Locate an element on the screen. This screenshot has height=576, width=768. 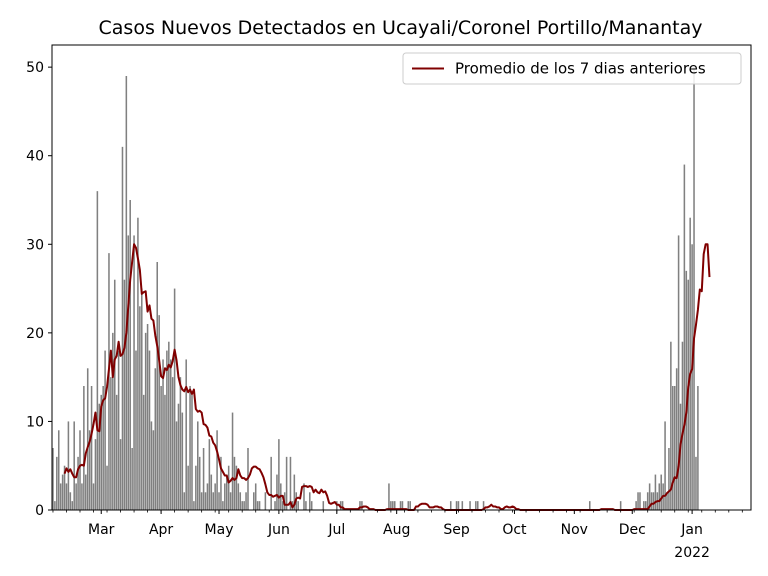
x-tick-sublabel: 2022 is located at coordinates (692, 553).